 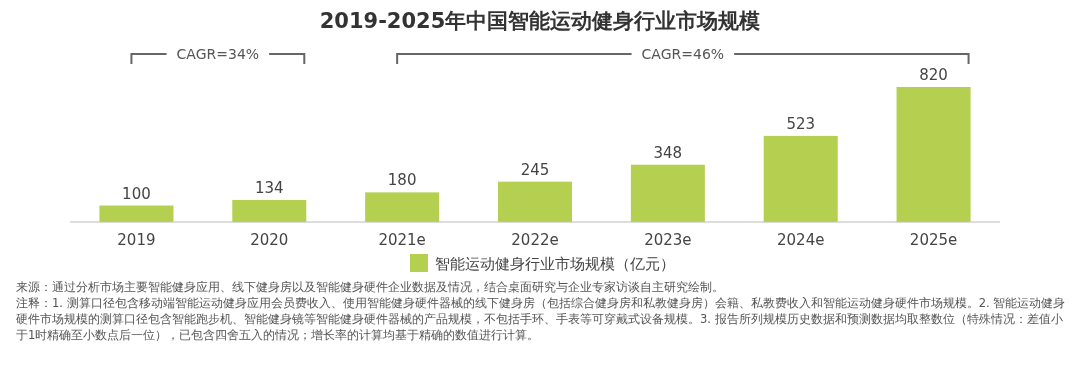 What do you see at coordinates (535, 240) in the screenshot?
I see `x-tick-label: 2022e` at bounding box center [535, 240].